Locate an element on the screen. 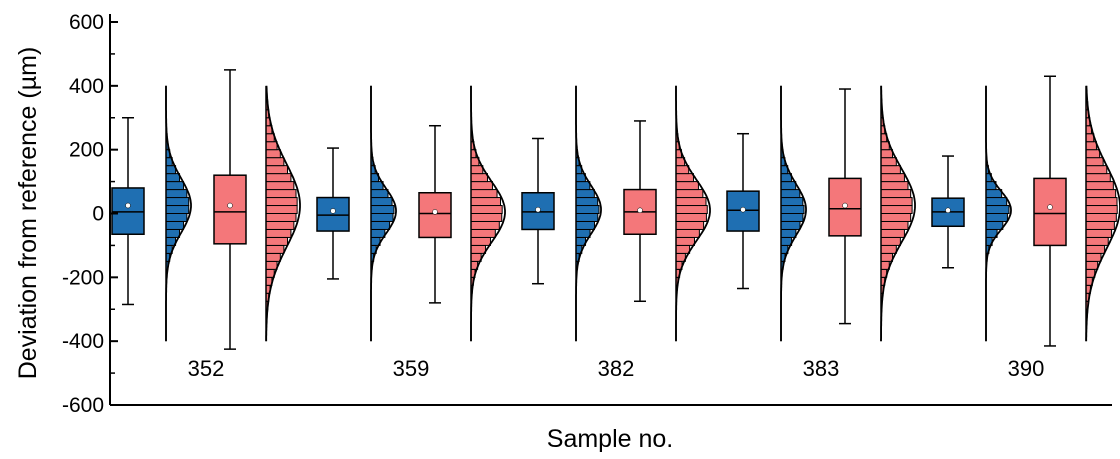  y-tick-label: -200 is located at coordinates (83, 277).